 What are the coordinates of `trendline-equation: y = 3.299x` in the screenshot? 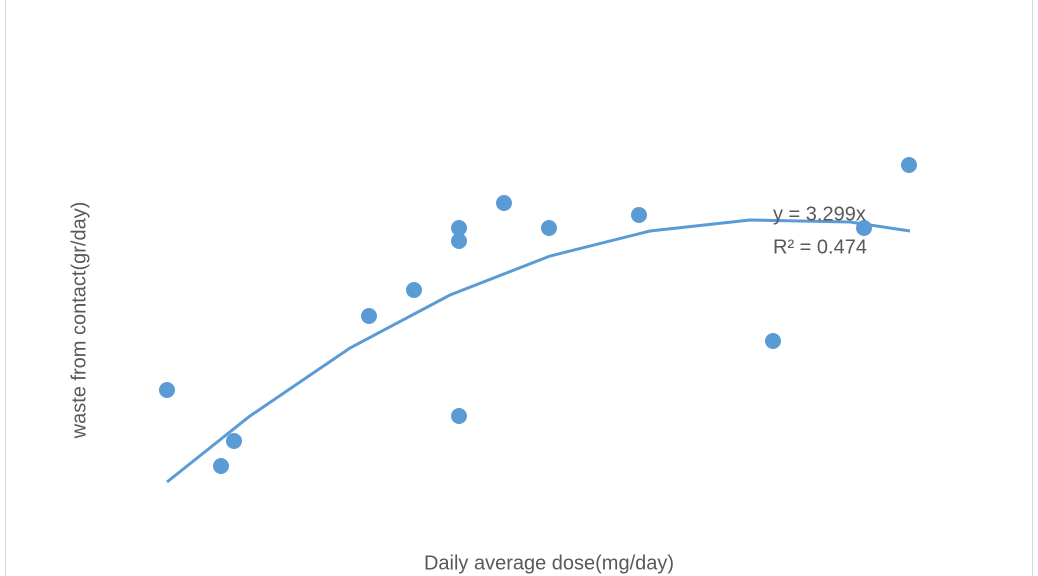 It's located at (819, 214).